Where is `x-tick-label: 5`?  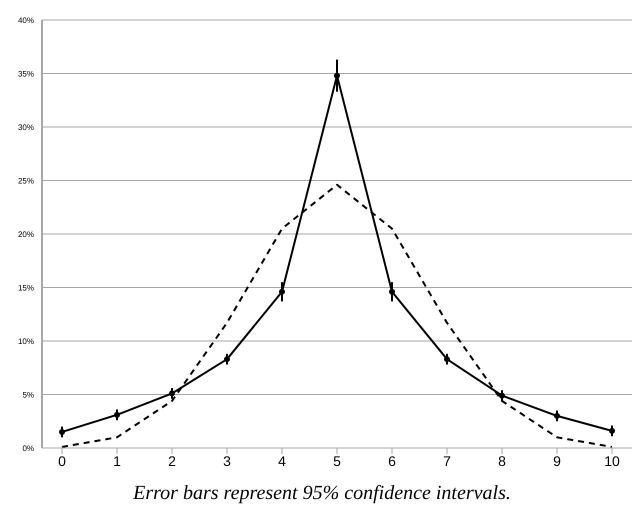 x-tick-label: 5 is located at coordinates (337, 460).